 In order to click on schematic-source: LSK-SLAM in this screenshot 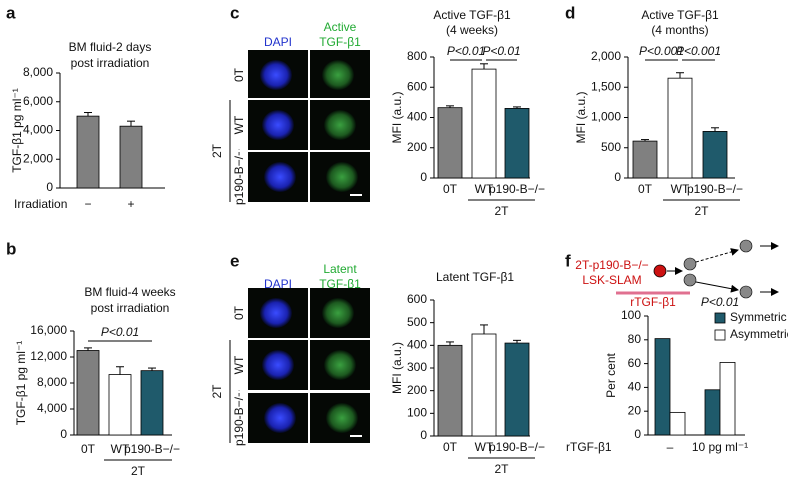, I will do `click(611, 280)`.